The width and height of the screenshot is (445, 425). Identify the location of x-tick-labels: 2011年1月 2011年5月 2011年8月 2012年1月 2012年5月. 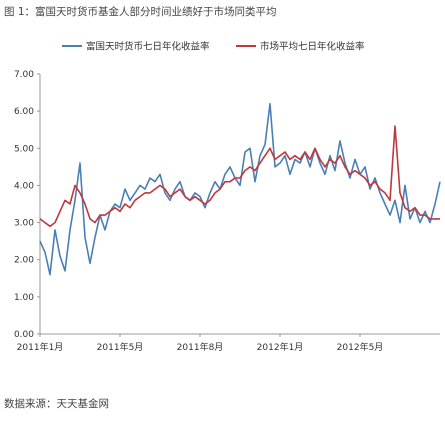
(200, 343).